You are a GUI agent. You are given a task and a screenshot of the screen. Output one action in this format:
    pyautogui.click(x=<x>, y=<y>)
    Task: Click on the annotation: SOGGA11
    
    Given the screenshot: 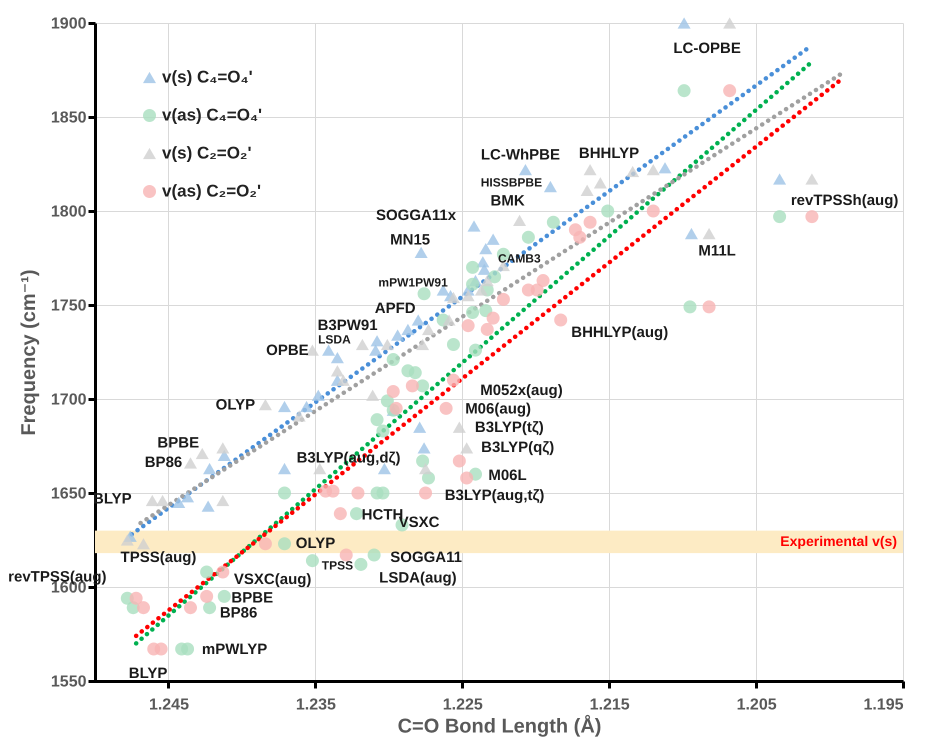 What is the action you would take?
    pyautogui.click(x=426, y=557)
    